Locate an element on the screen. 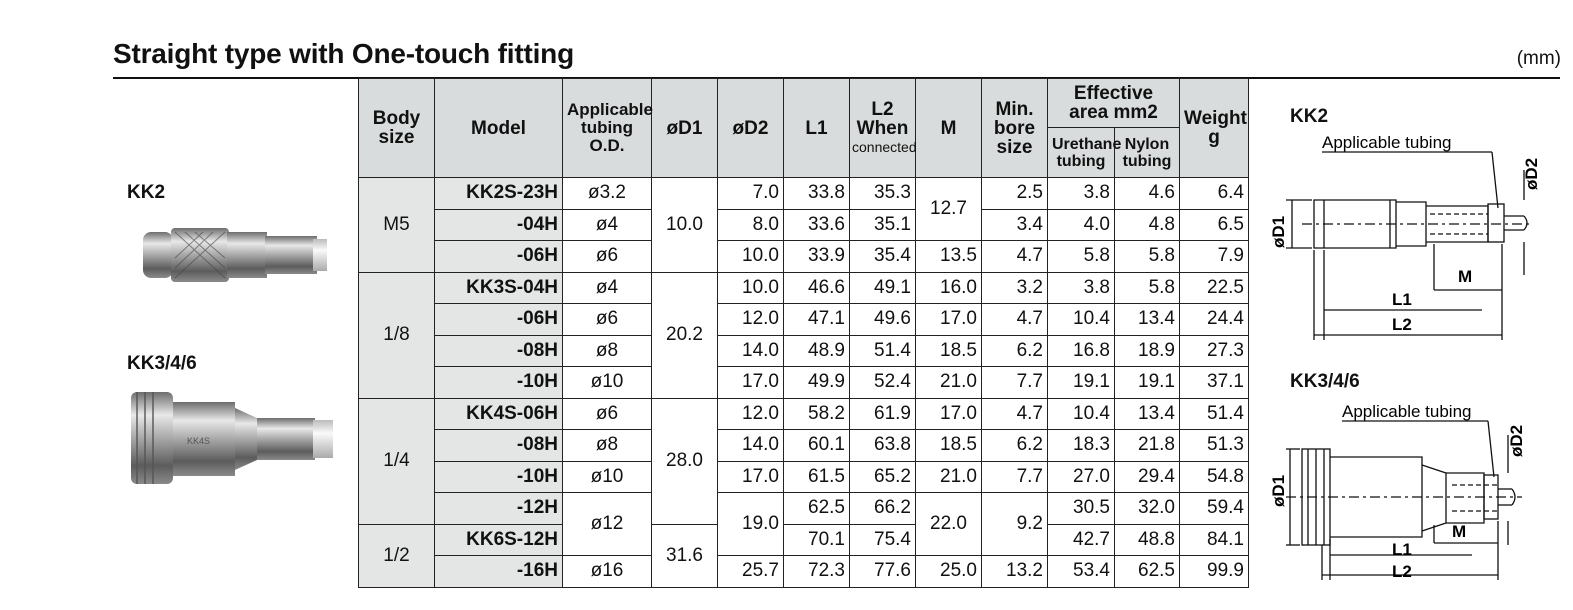 This screenshot has height=610, width=1573. l2-cell: 66.2 is located at coordinates (882, 508).